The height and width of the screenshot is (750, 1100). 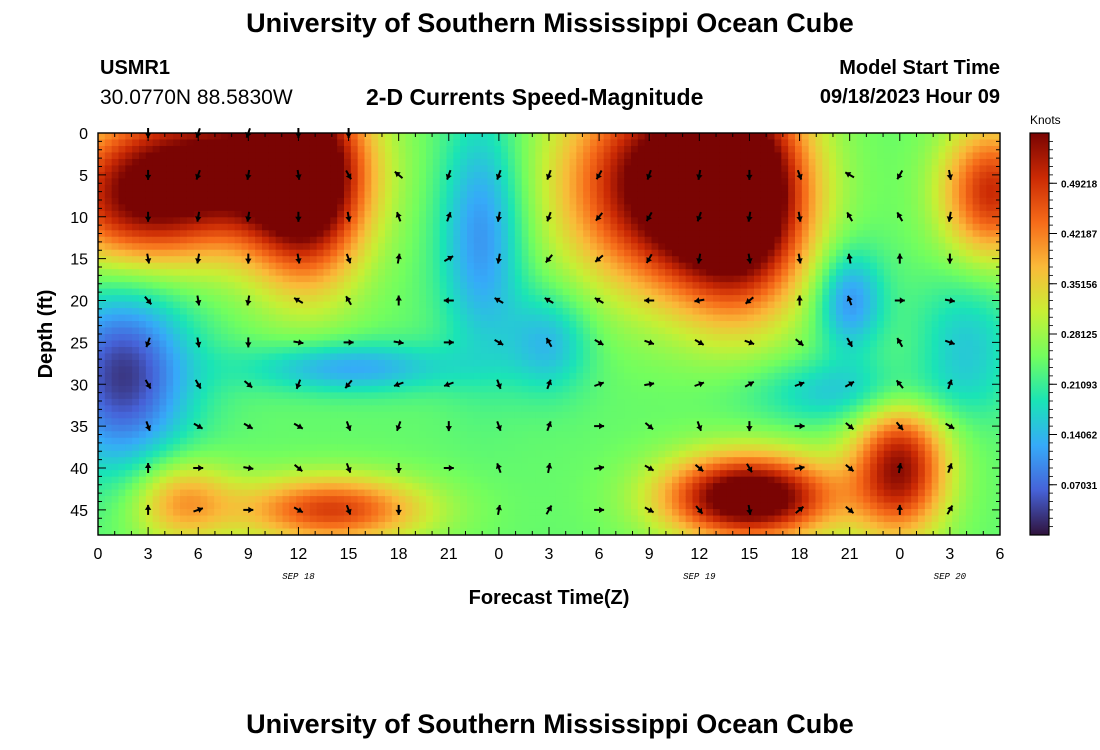 What do you see at coordinates (79, 260) in the screenshot?
I see `y-tick-label: 15` at bounding box center [79, 260].